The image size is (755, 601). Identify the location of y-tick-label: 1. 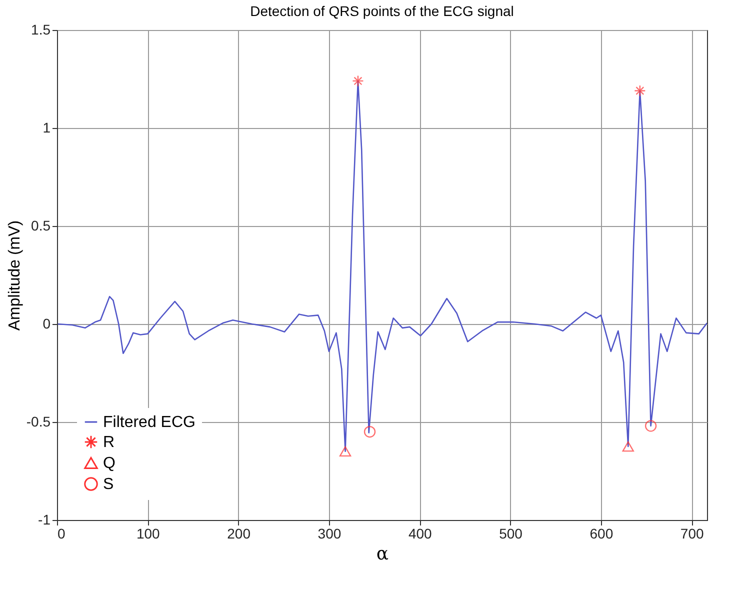
(46, 128).